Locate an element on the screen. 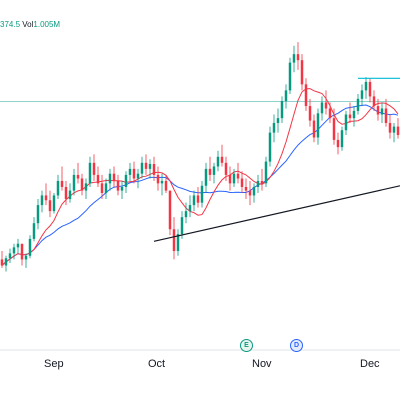 The width and height of the screenshot is (400, 400). x-tick-oct: Oct is located at coordinates (157, 364).